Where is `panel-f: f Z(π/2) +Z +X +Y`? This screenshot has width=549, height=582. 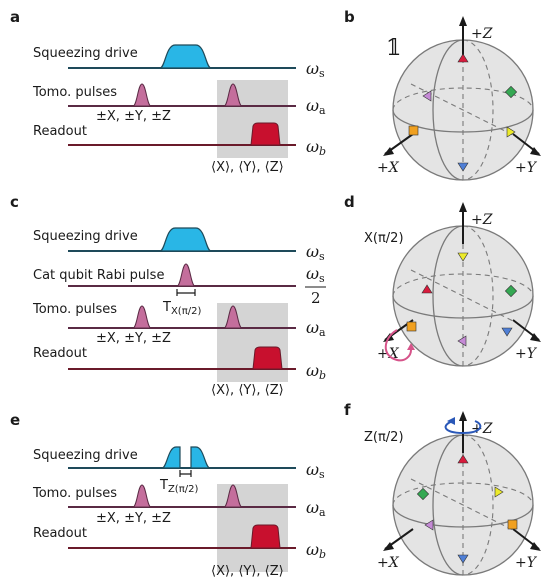 panel-f: f Z(π/2) +Z +X +Y is located at coordinates (442, 488).